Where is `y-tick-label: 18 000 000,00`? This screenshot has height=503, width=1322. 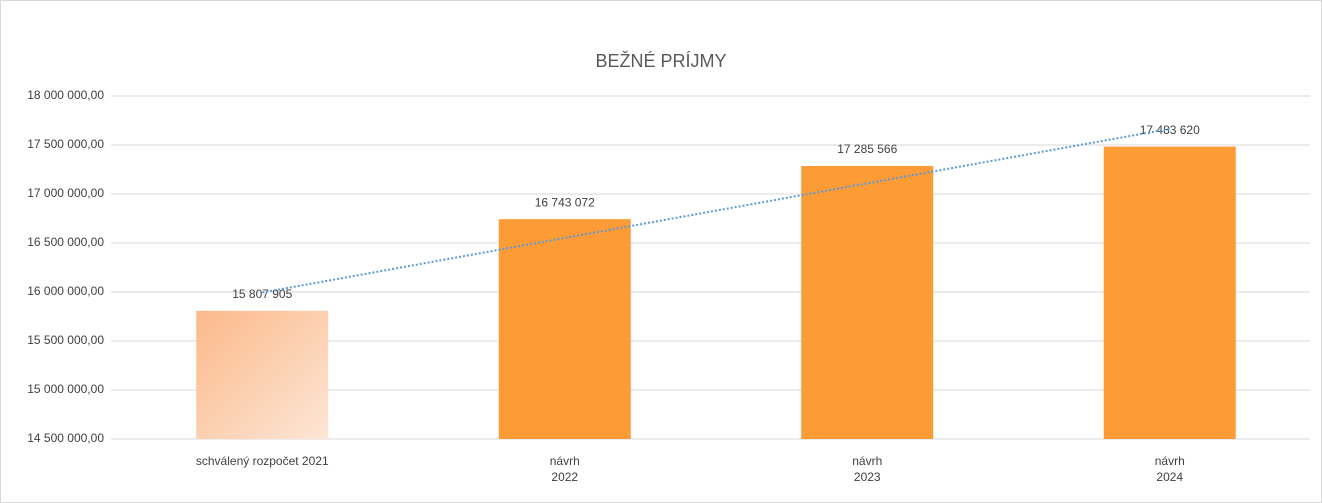 y-tick-label: 18 000 000,00 is located at coordinates (65, 95).